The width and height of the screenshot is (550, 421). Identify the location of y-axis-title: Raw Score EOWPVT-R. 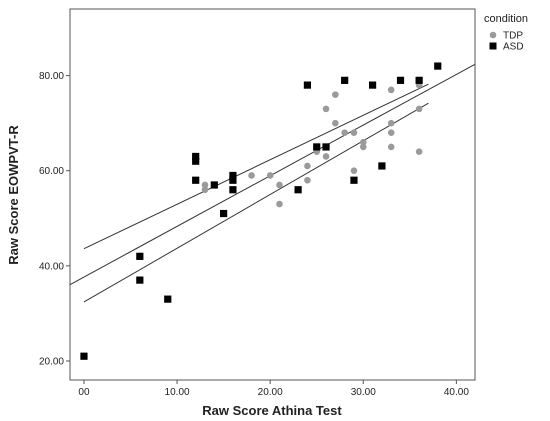
(13, 195).